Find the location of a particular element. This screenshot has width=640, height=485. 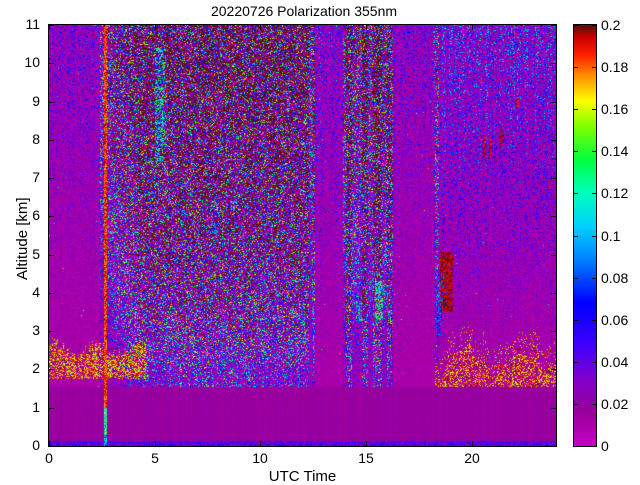

colorbar-label-0.16: 0.16 is located at coordinates (615, 109).